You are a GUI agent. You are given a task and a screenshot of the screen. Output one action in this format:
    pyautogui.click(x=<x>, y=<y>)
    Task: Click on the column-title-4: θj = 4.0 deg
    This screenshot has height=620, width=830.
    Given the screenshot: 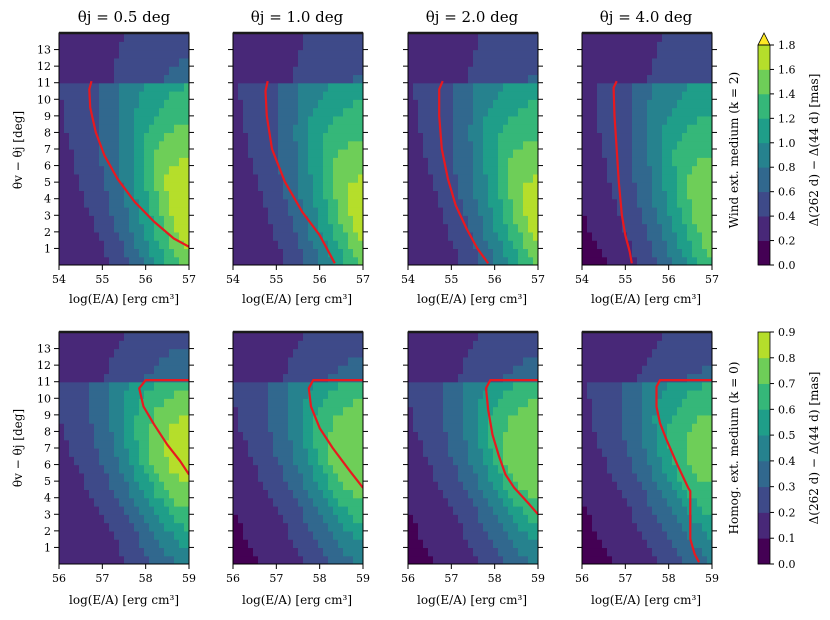 What is the action you would take?
    pyautogui.click(x=646, y=17)
    